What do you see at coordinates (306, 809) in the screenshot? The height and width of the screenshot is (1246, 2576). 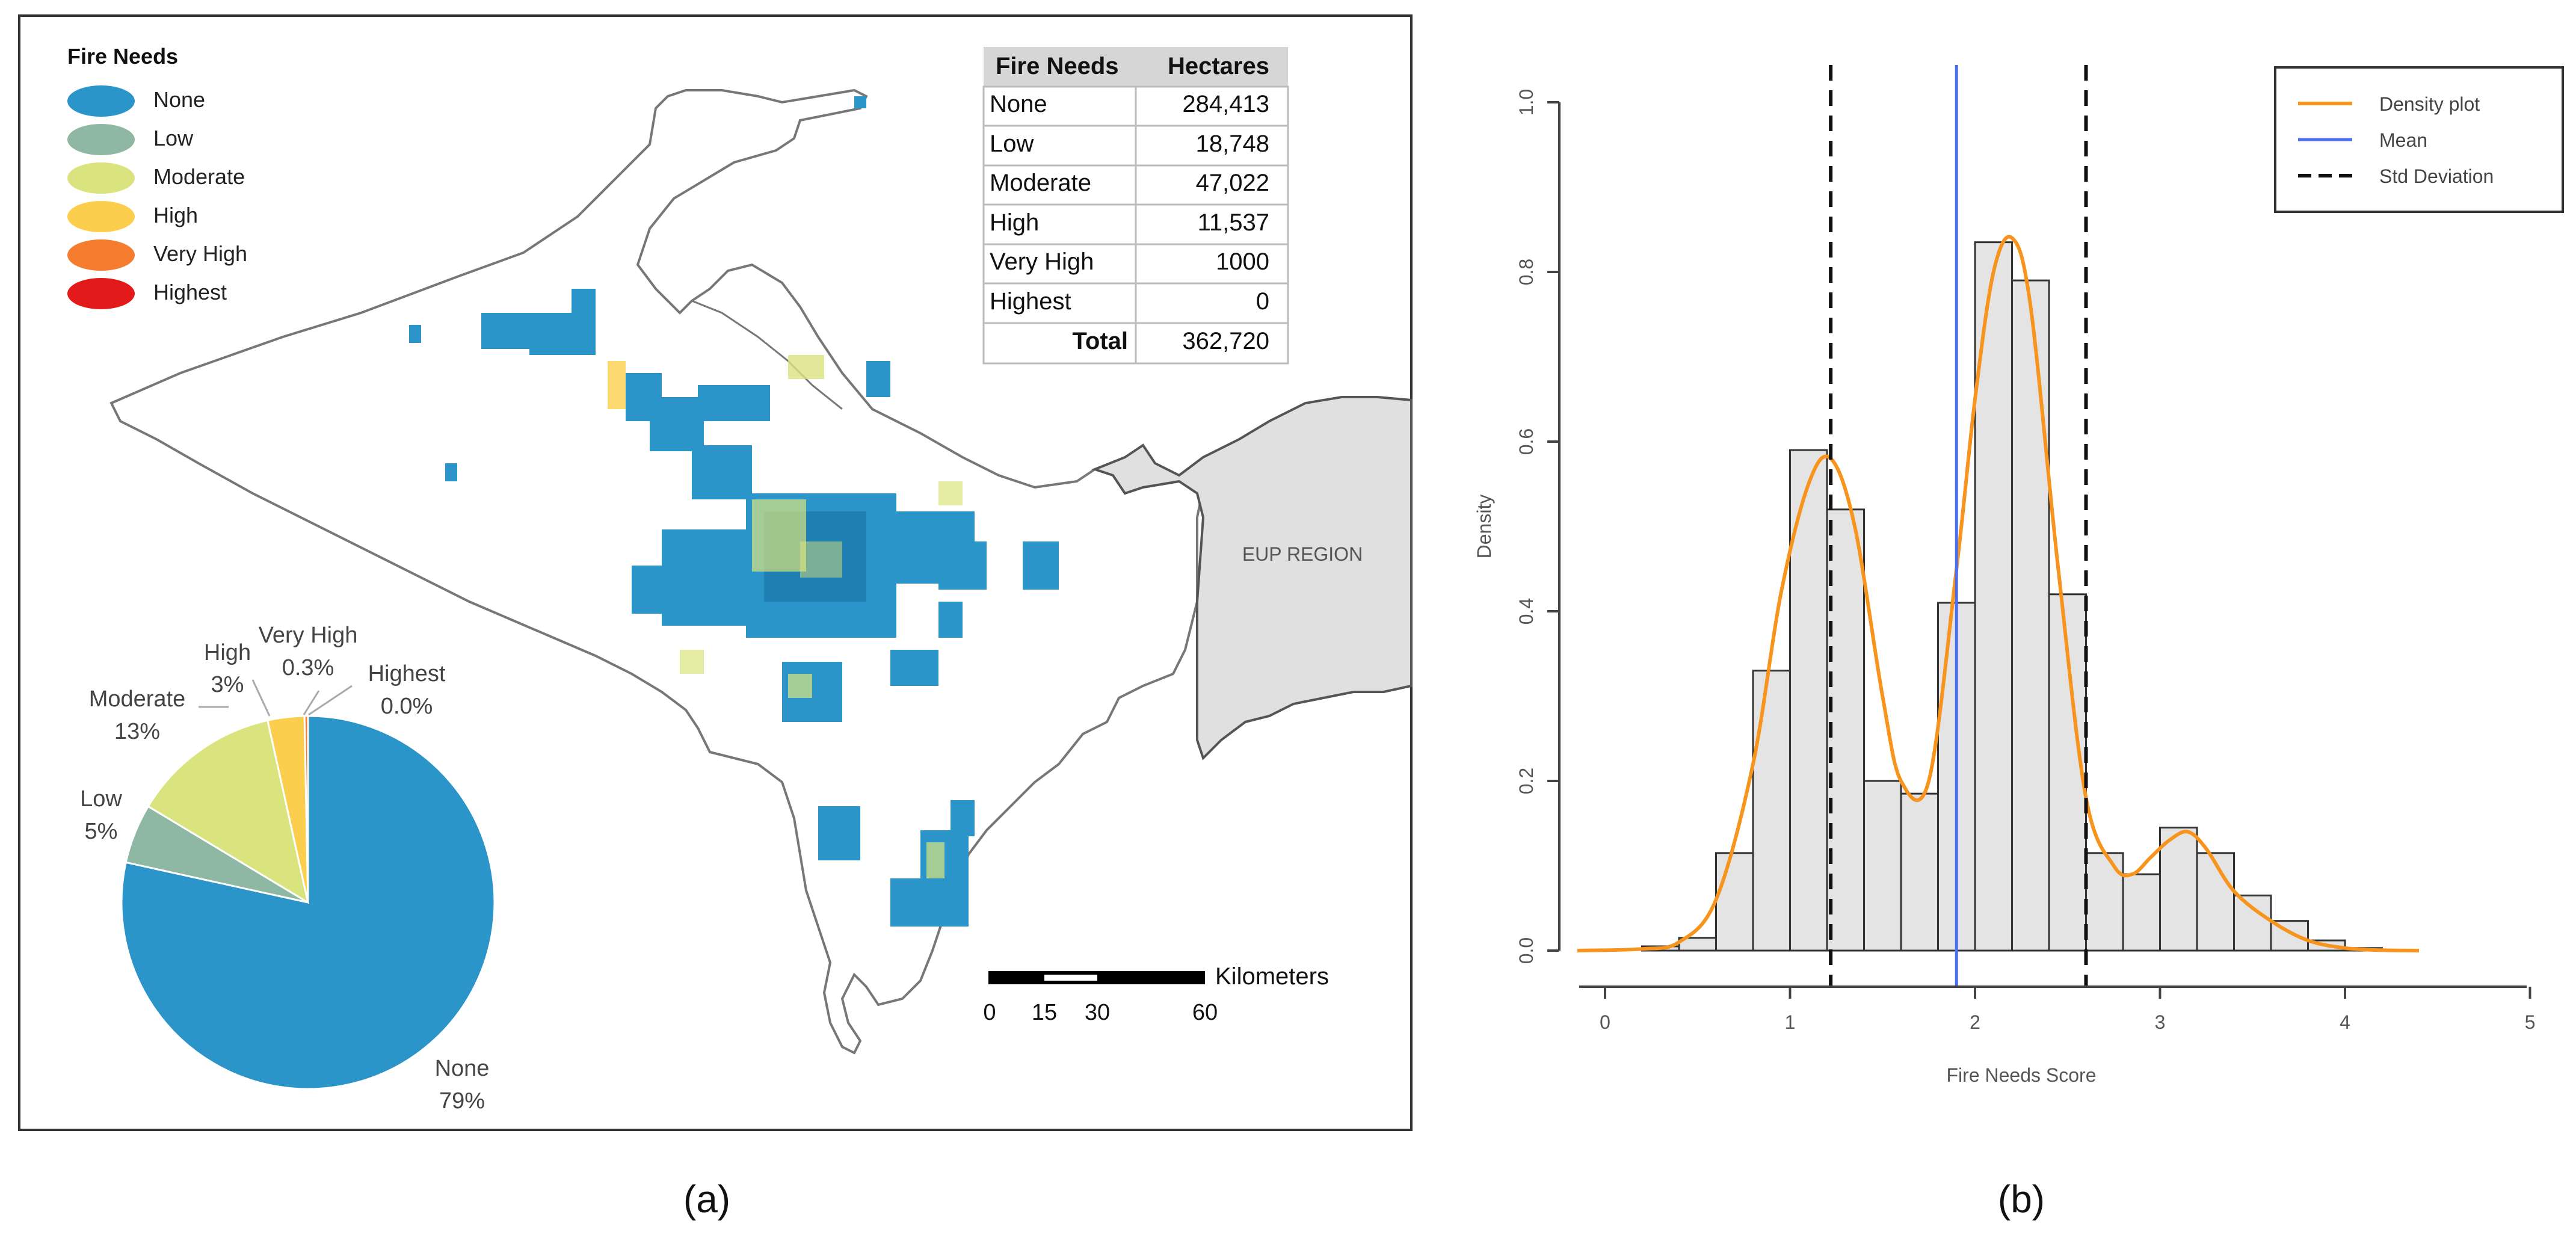 I see `pie-slice-very-high` at bounding box center [306, 809].